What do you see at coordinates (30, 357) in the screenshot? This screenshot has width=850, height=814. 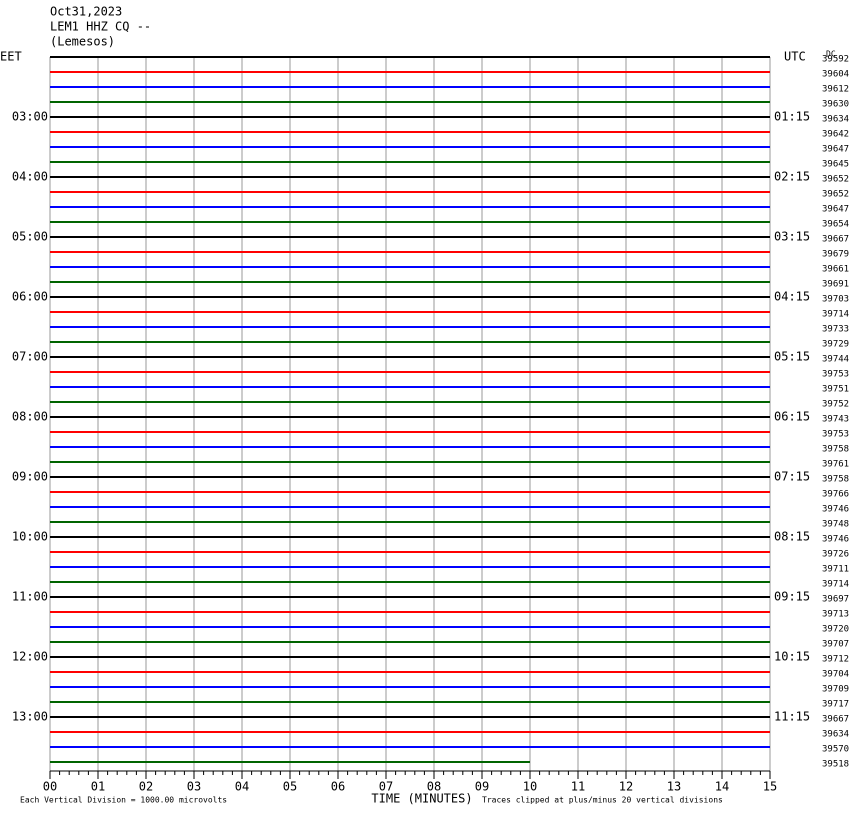 I see `left-time-label: 07:00` at bounding box center [30, 357].